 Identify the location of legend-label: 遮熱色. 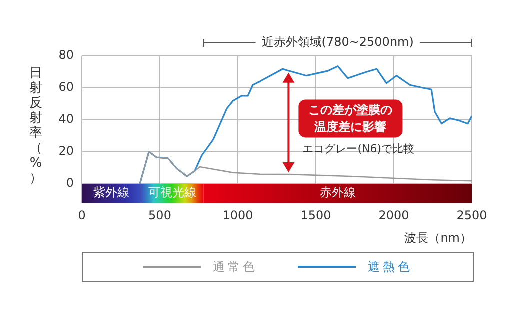
(390, 267).